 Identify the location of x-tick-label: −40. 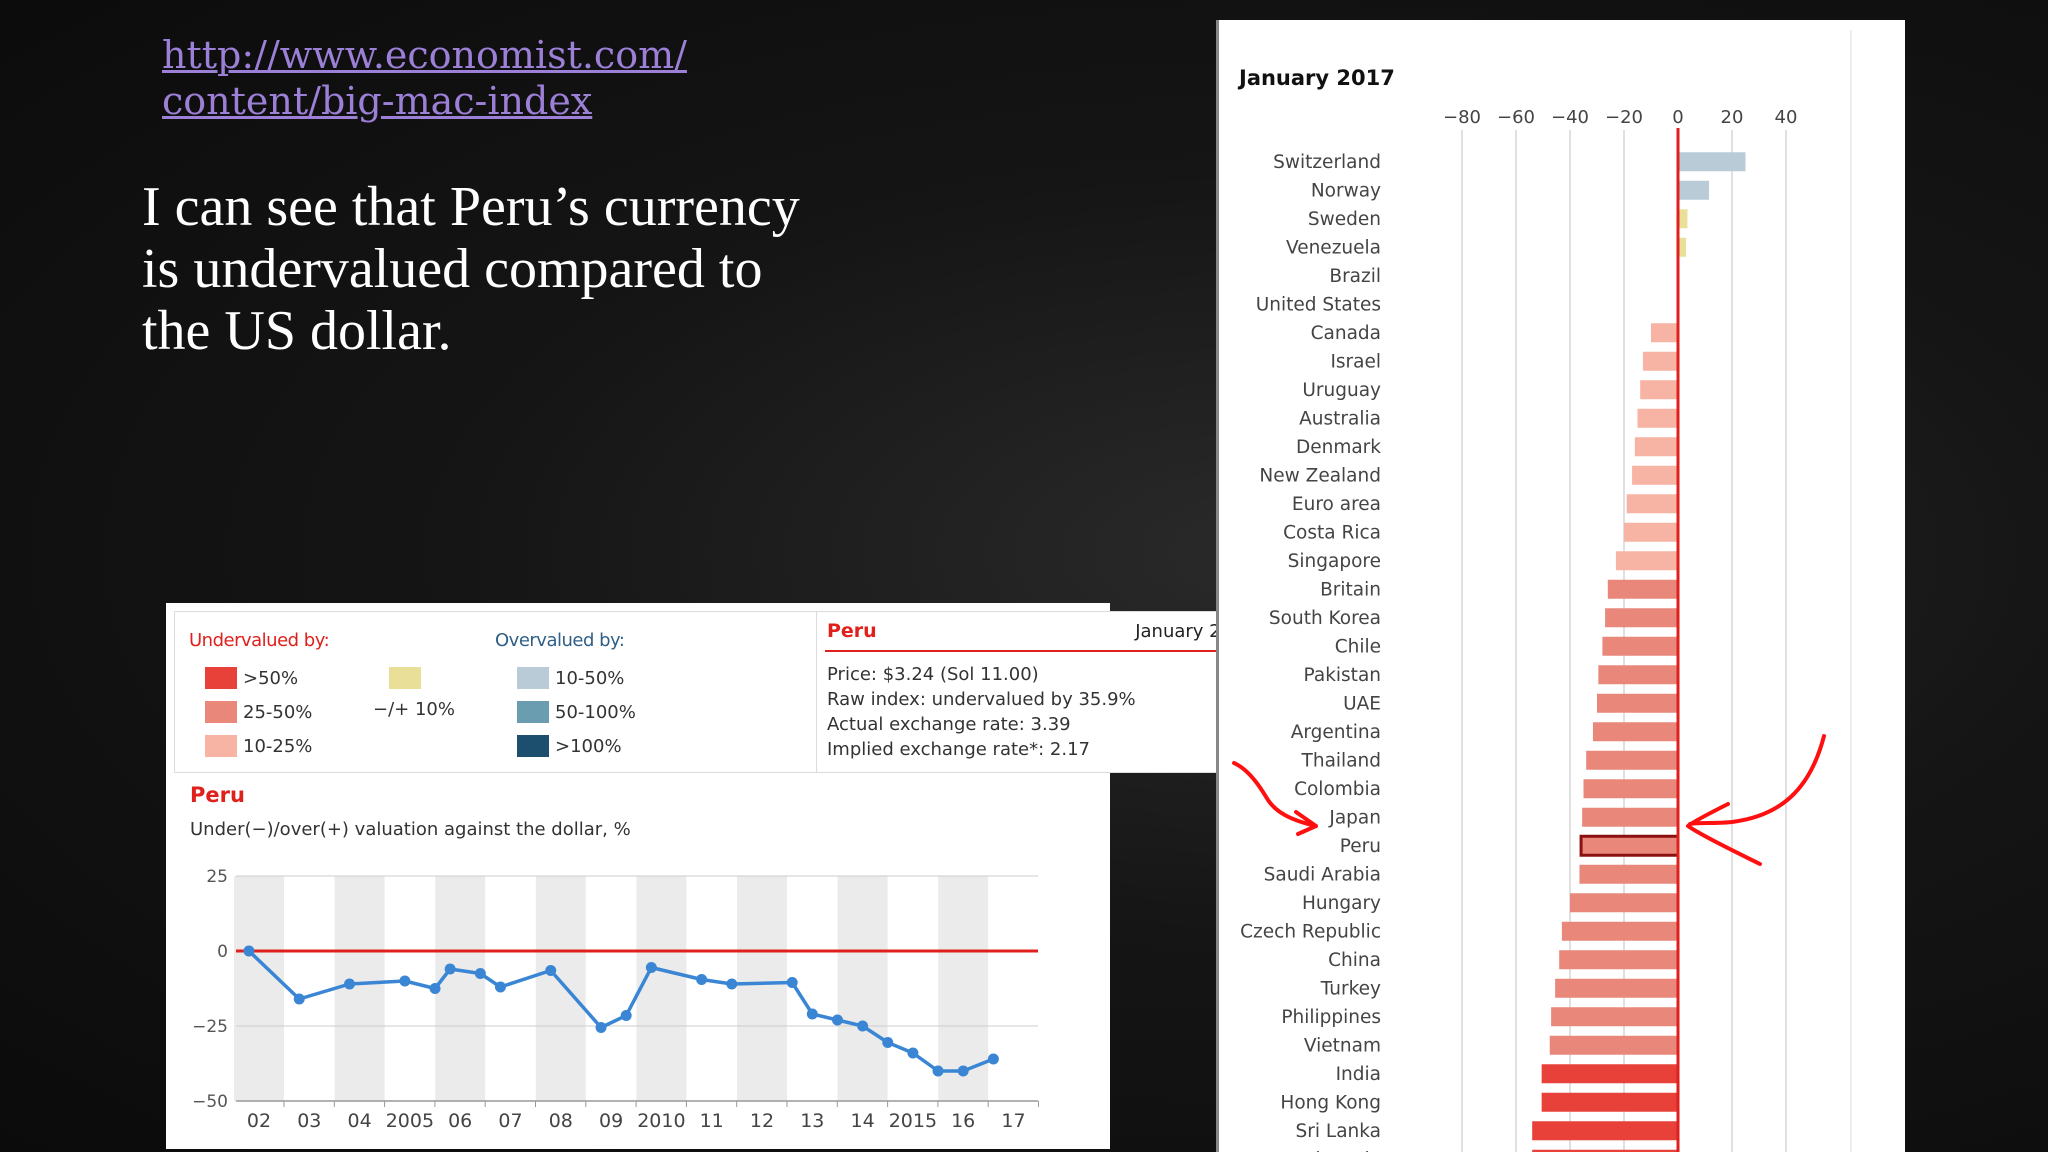
(1570, 117).